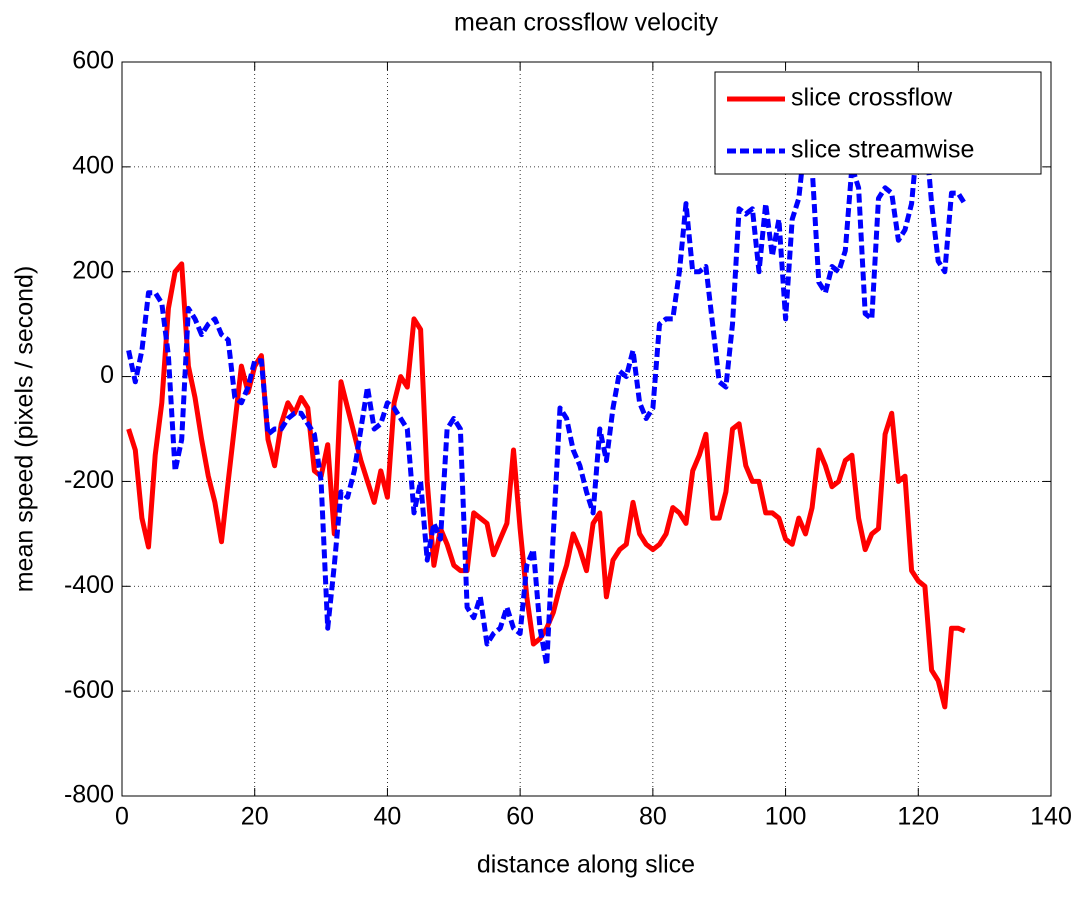 Image resolution: width=1087 pixels, height=899 pixels. Describe the element at coordinates (520, 817) in the screenshot. I see `x-tick-label: 60` at that location.